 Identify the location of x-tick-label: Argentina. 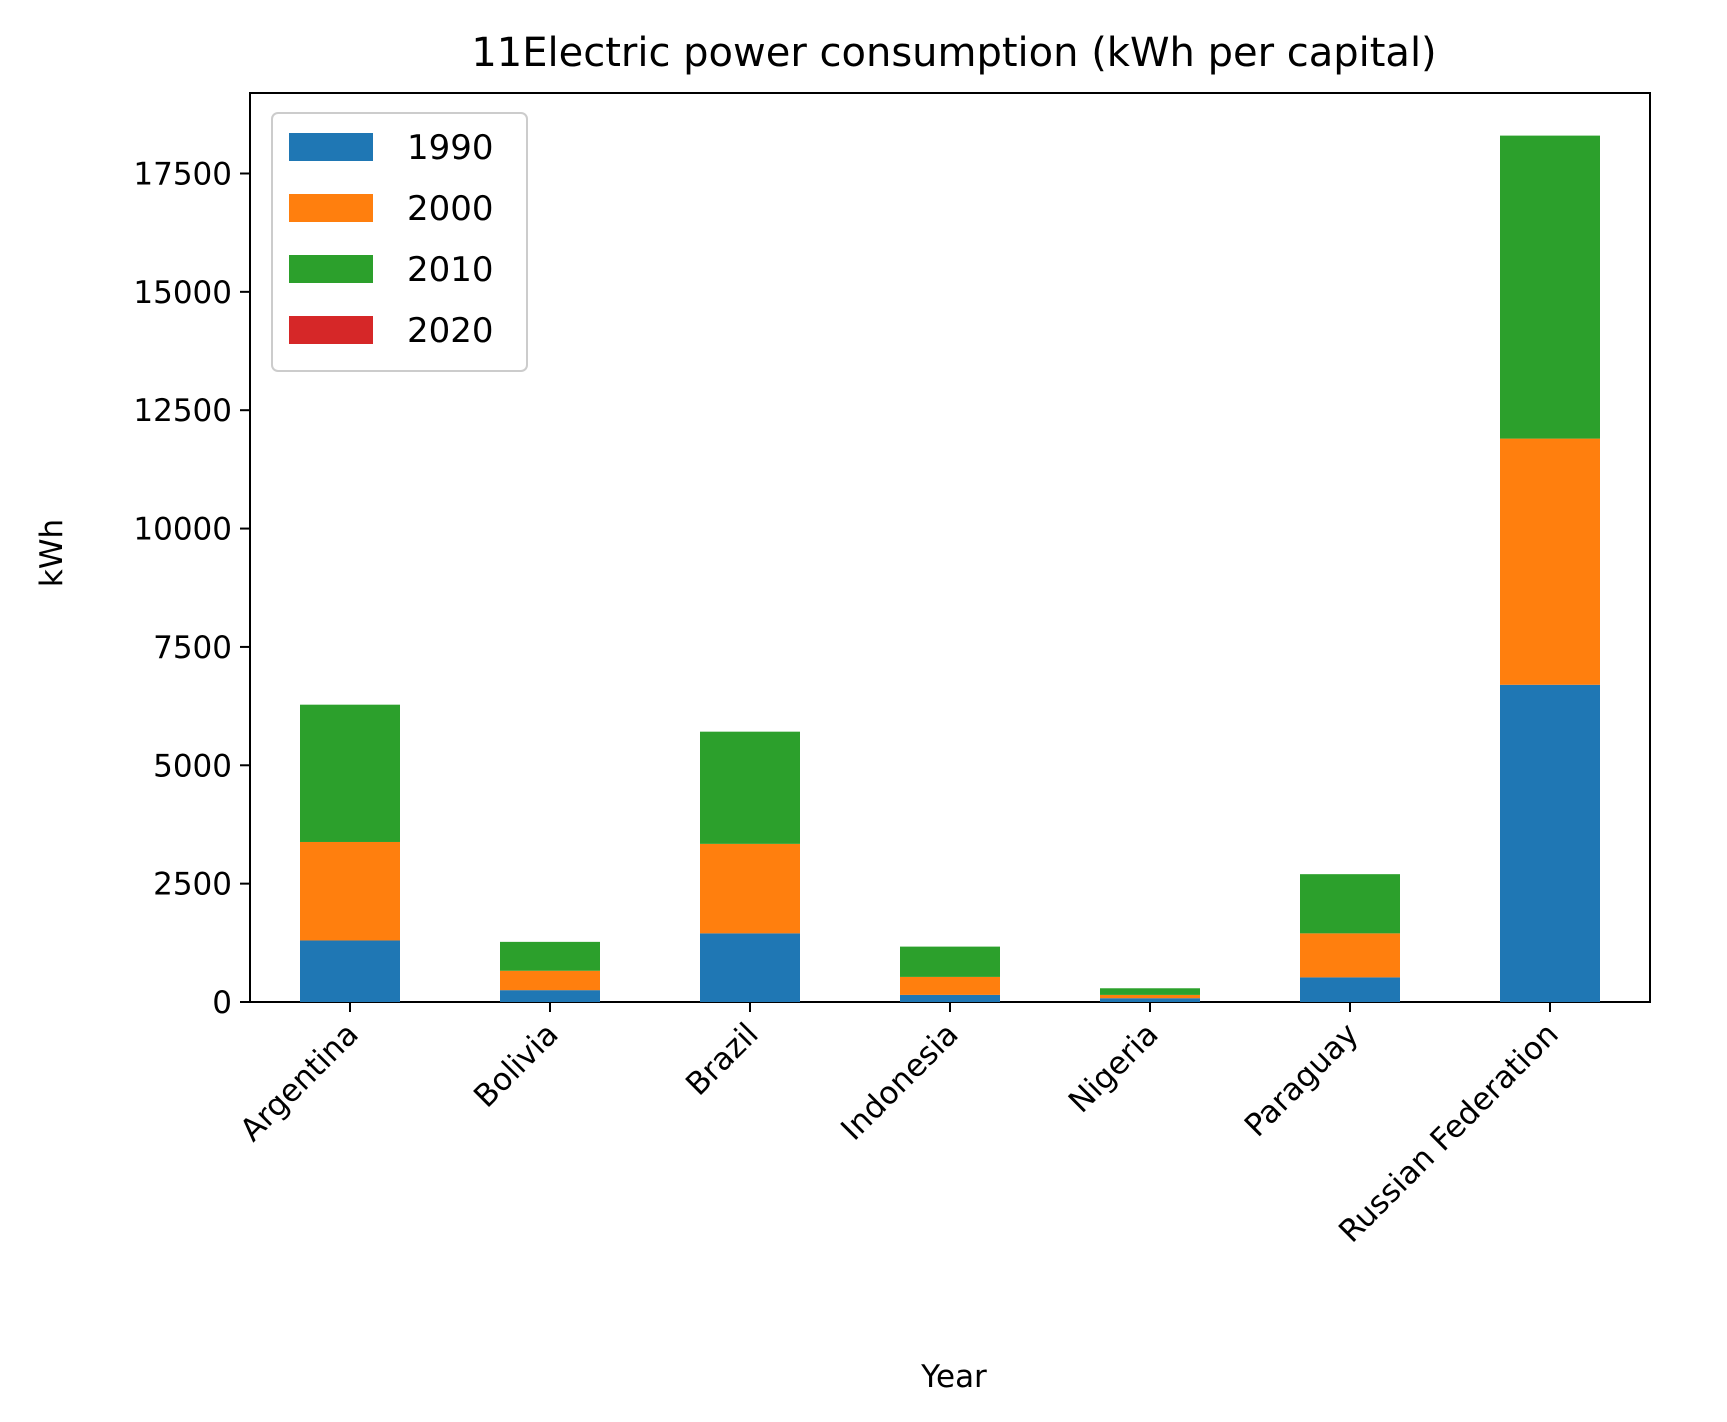
(299, 1082).